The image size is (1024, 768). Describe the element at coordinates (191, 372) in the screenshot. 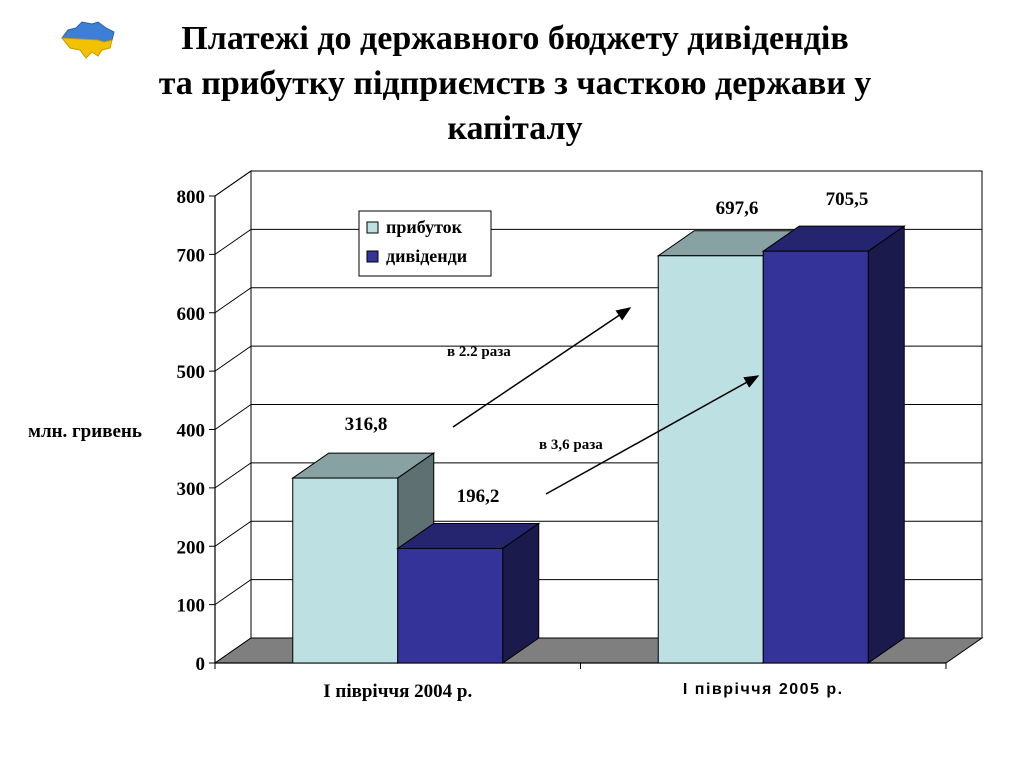

I see `y-tick-label: 500` at that location.